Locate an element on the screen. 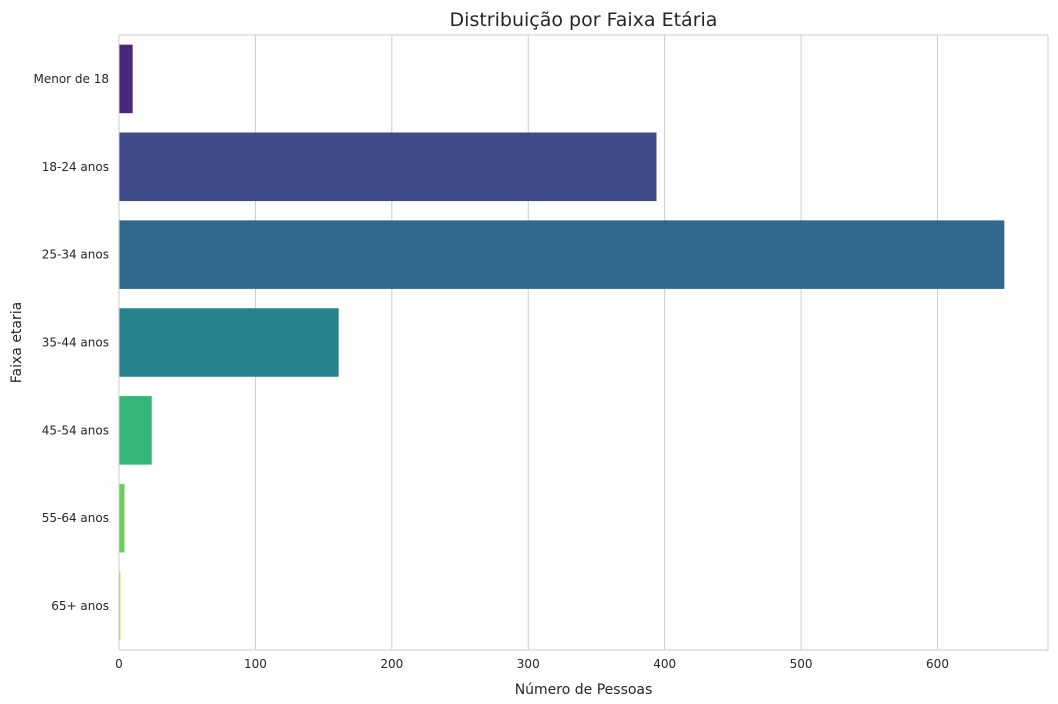  x-tick-labels: 0 100 200 300 400 500 600 is located at coordinates (532, 664).